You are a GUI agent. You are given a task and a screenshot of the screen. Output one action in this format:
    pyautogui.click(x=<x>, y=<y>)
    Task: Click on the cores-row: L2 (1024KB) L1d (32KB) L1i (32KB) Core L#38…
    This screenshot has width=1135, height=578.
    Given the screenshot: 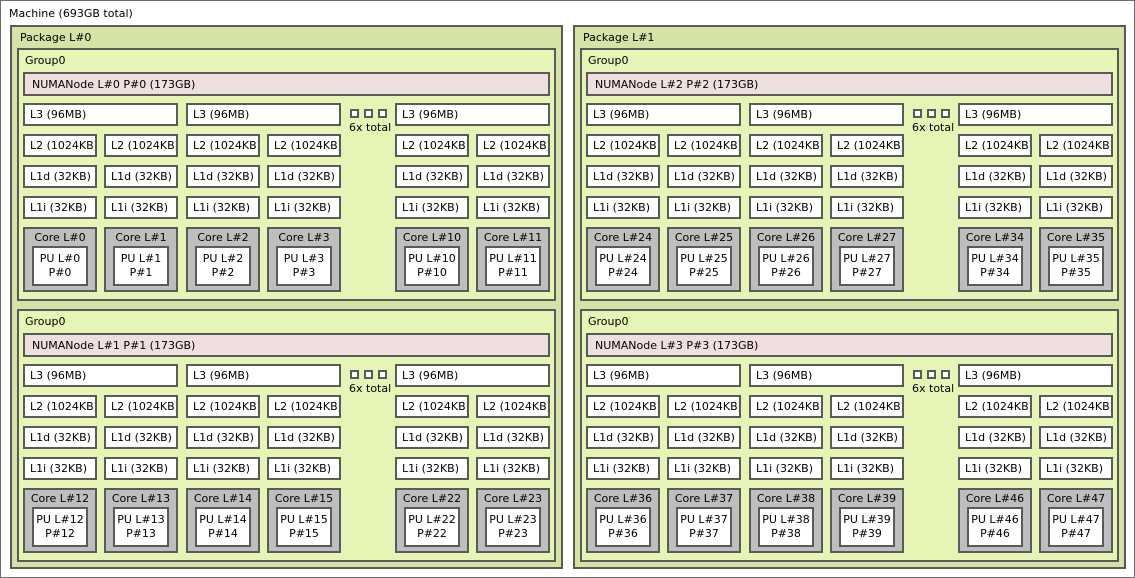 What is the action you would take?
    pyautogui.click(x=826, y=474)
    